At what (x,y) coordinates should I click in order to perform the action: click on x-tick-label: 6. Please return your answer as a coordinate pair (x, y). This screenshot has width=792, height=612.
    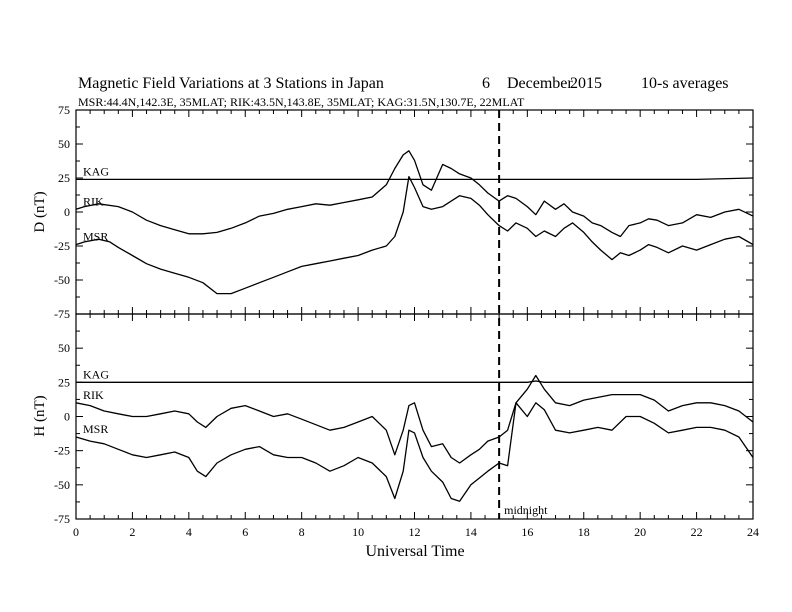
    Looking at the image, I should click on (245, 532).